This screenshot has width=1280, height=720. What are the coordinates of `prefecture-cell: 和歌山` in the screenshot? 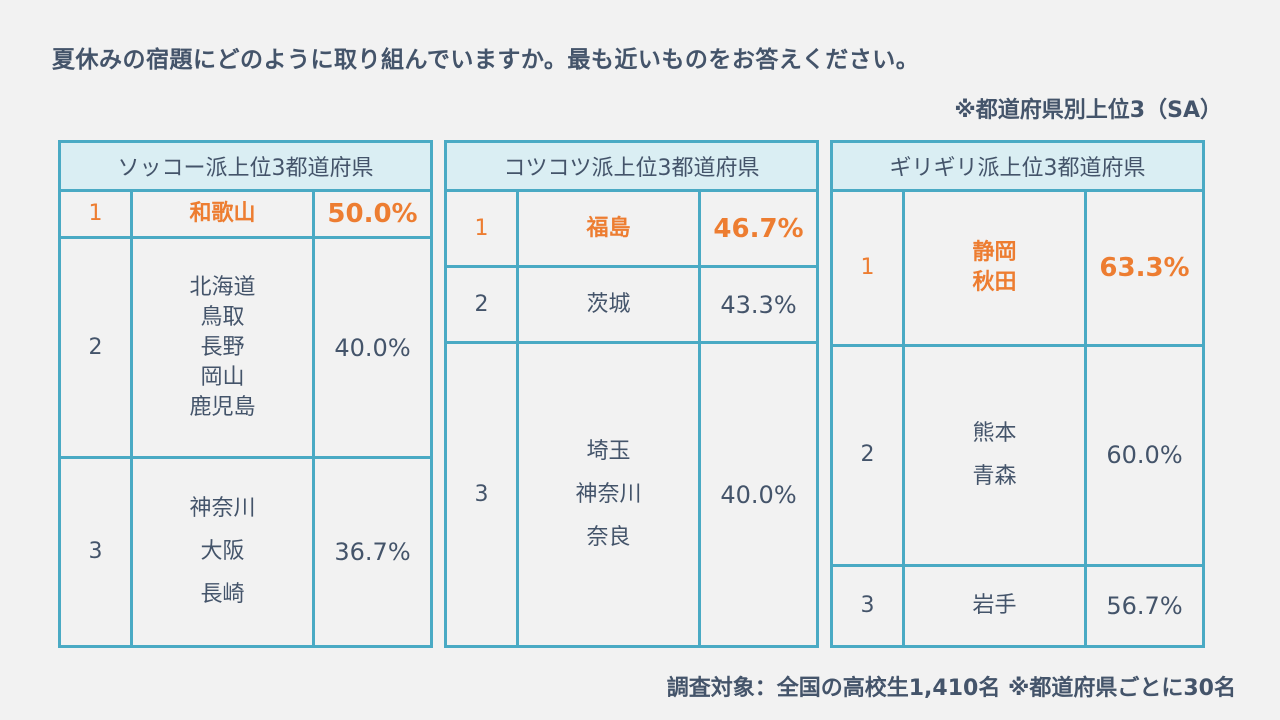 It's located at (222, 214).